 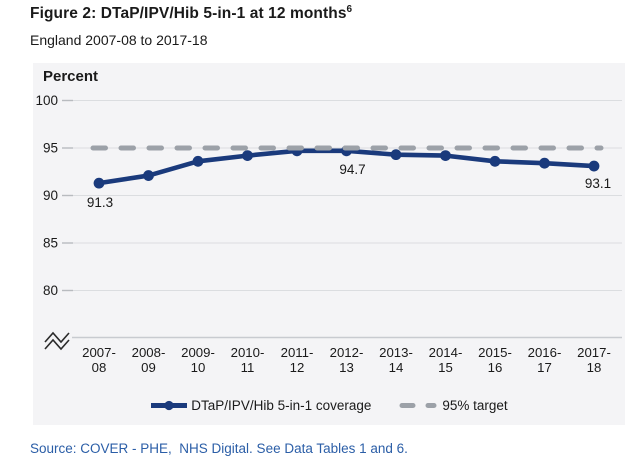 What do you see at coordinates (281, 405) in the screenshot?
I see `legend-label-coverage: DTaP/IPV/Hib 5-in-1 coverage` at bounding box center [281, 405].